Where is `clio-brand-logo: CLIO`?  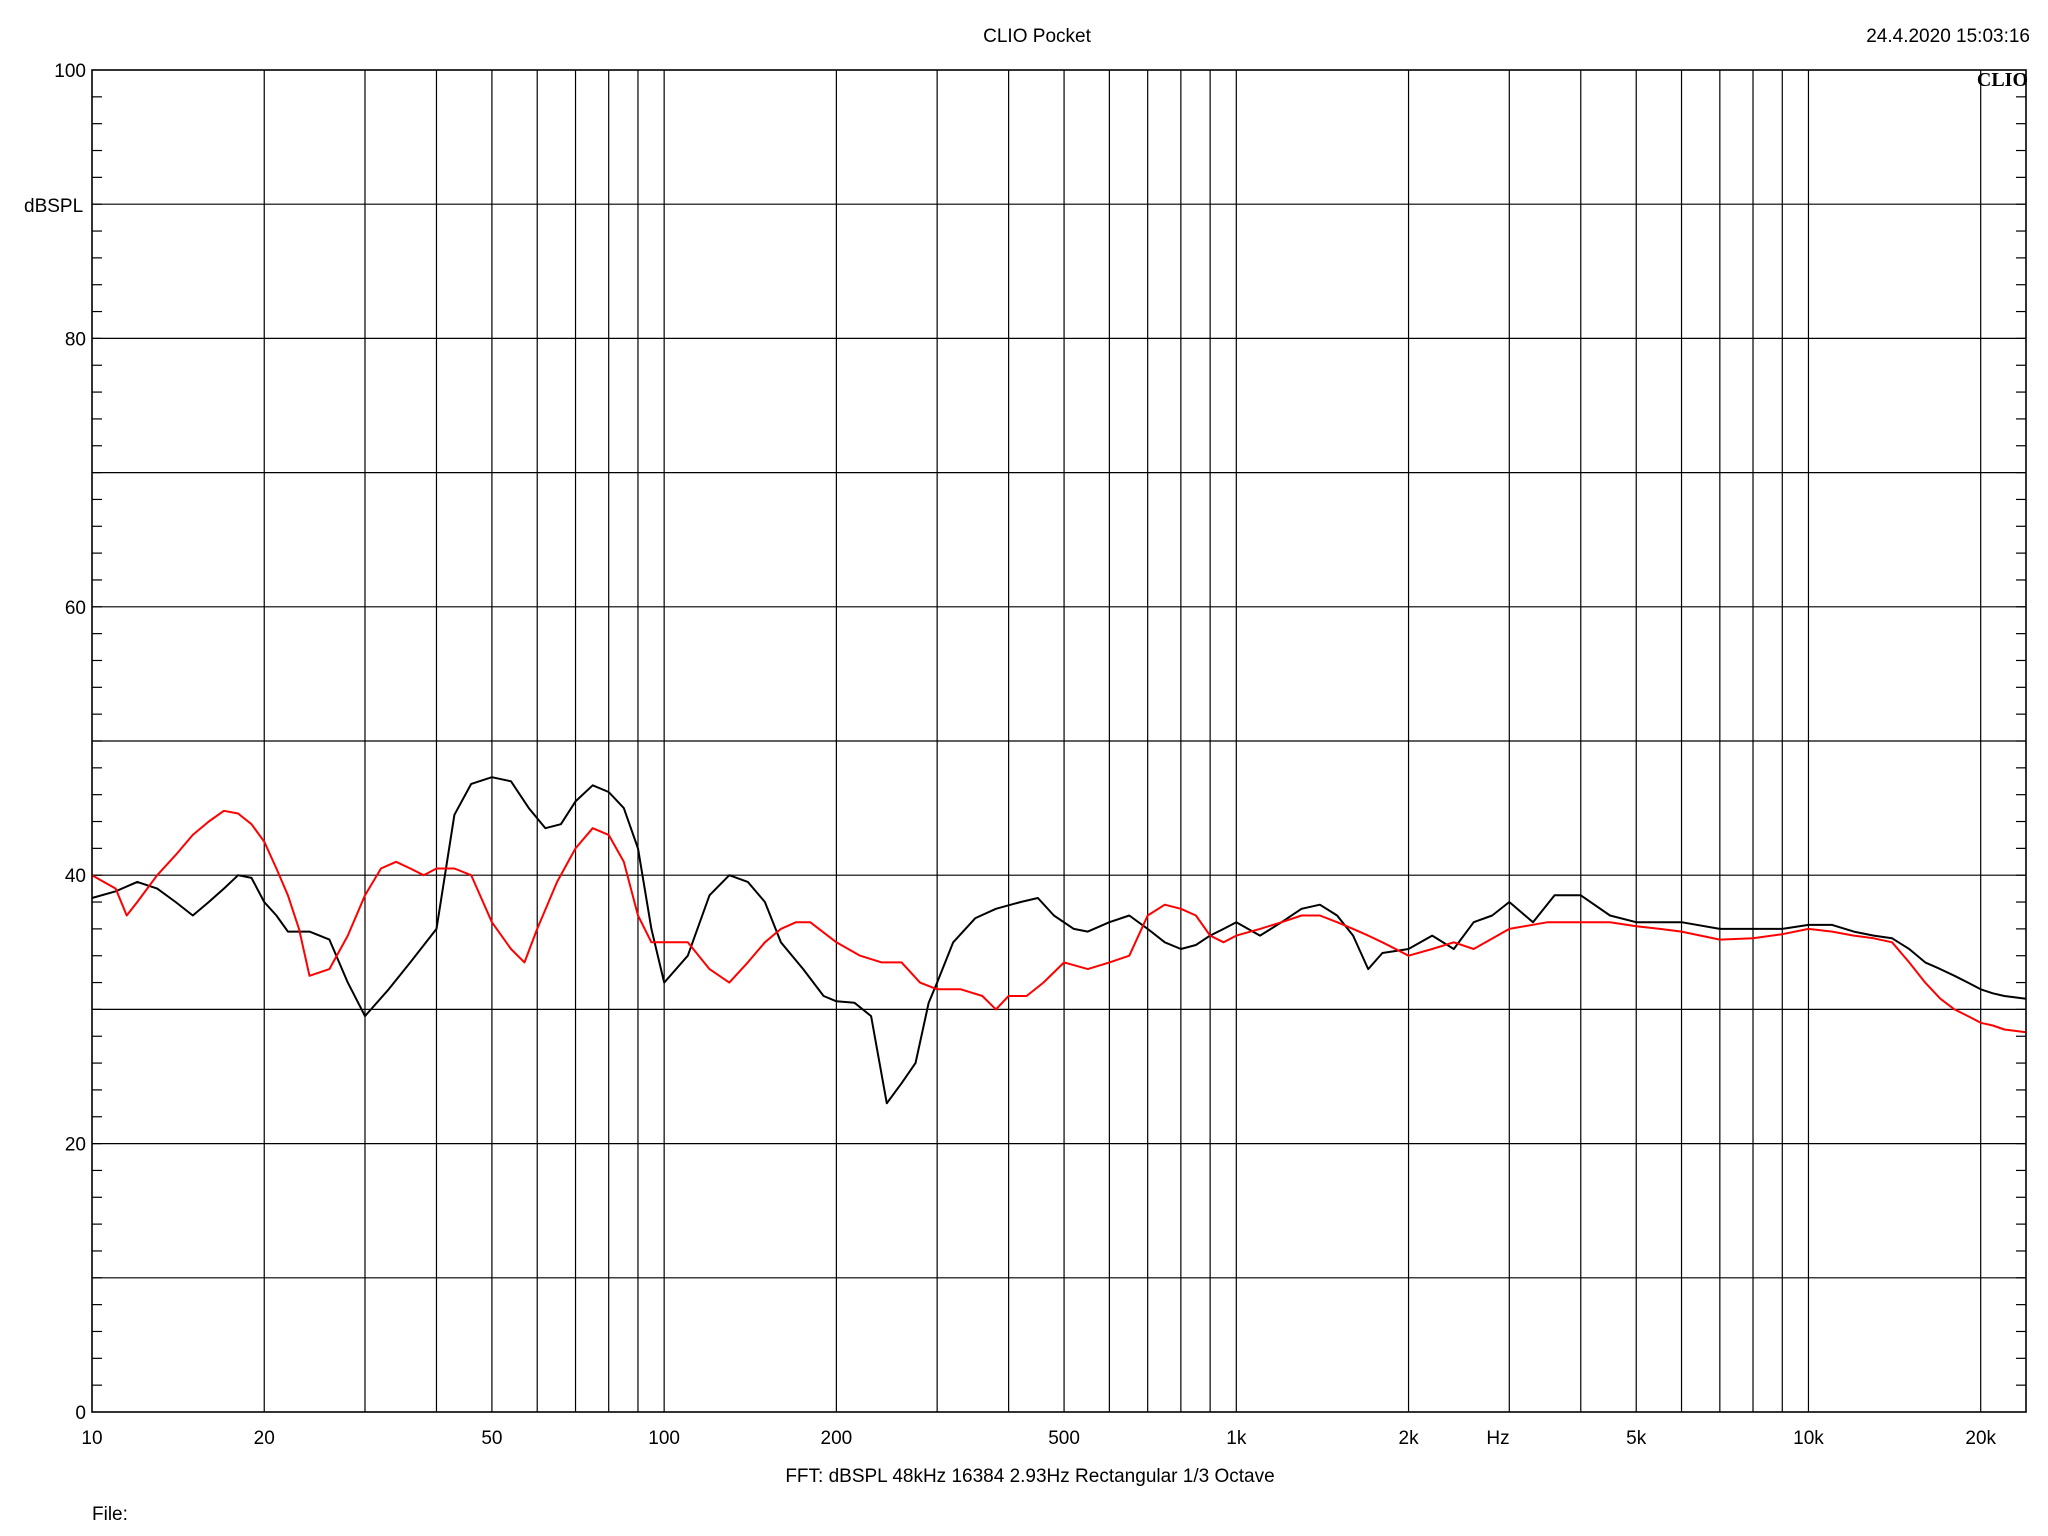
clio-brand-logo: CLIO is located at coordinates (2002, 80).